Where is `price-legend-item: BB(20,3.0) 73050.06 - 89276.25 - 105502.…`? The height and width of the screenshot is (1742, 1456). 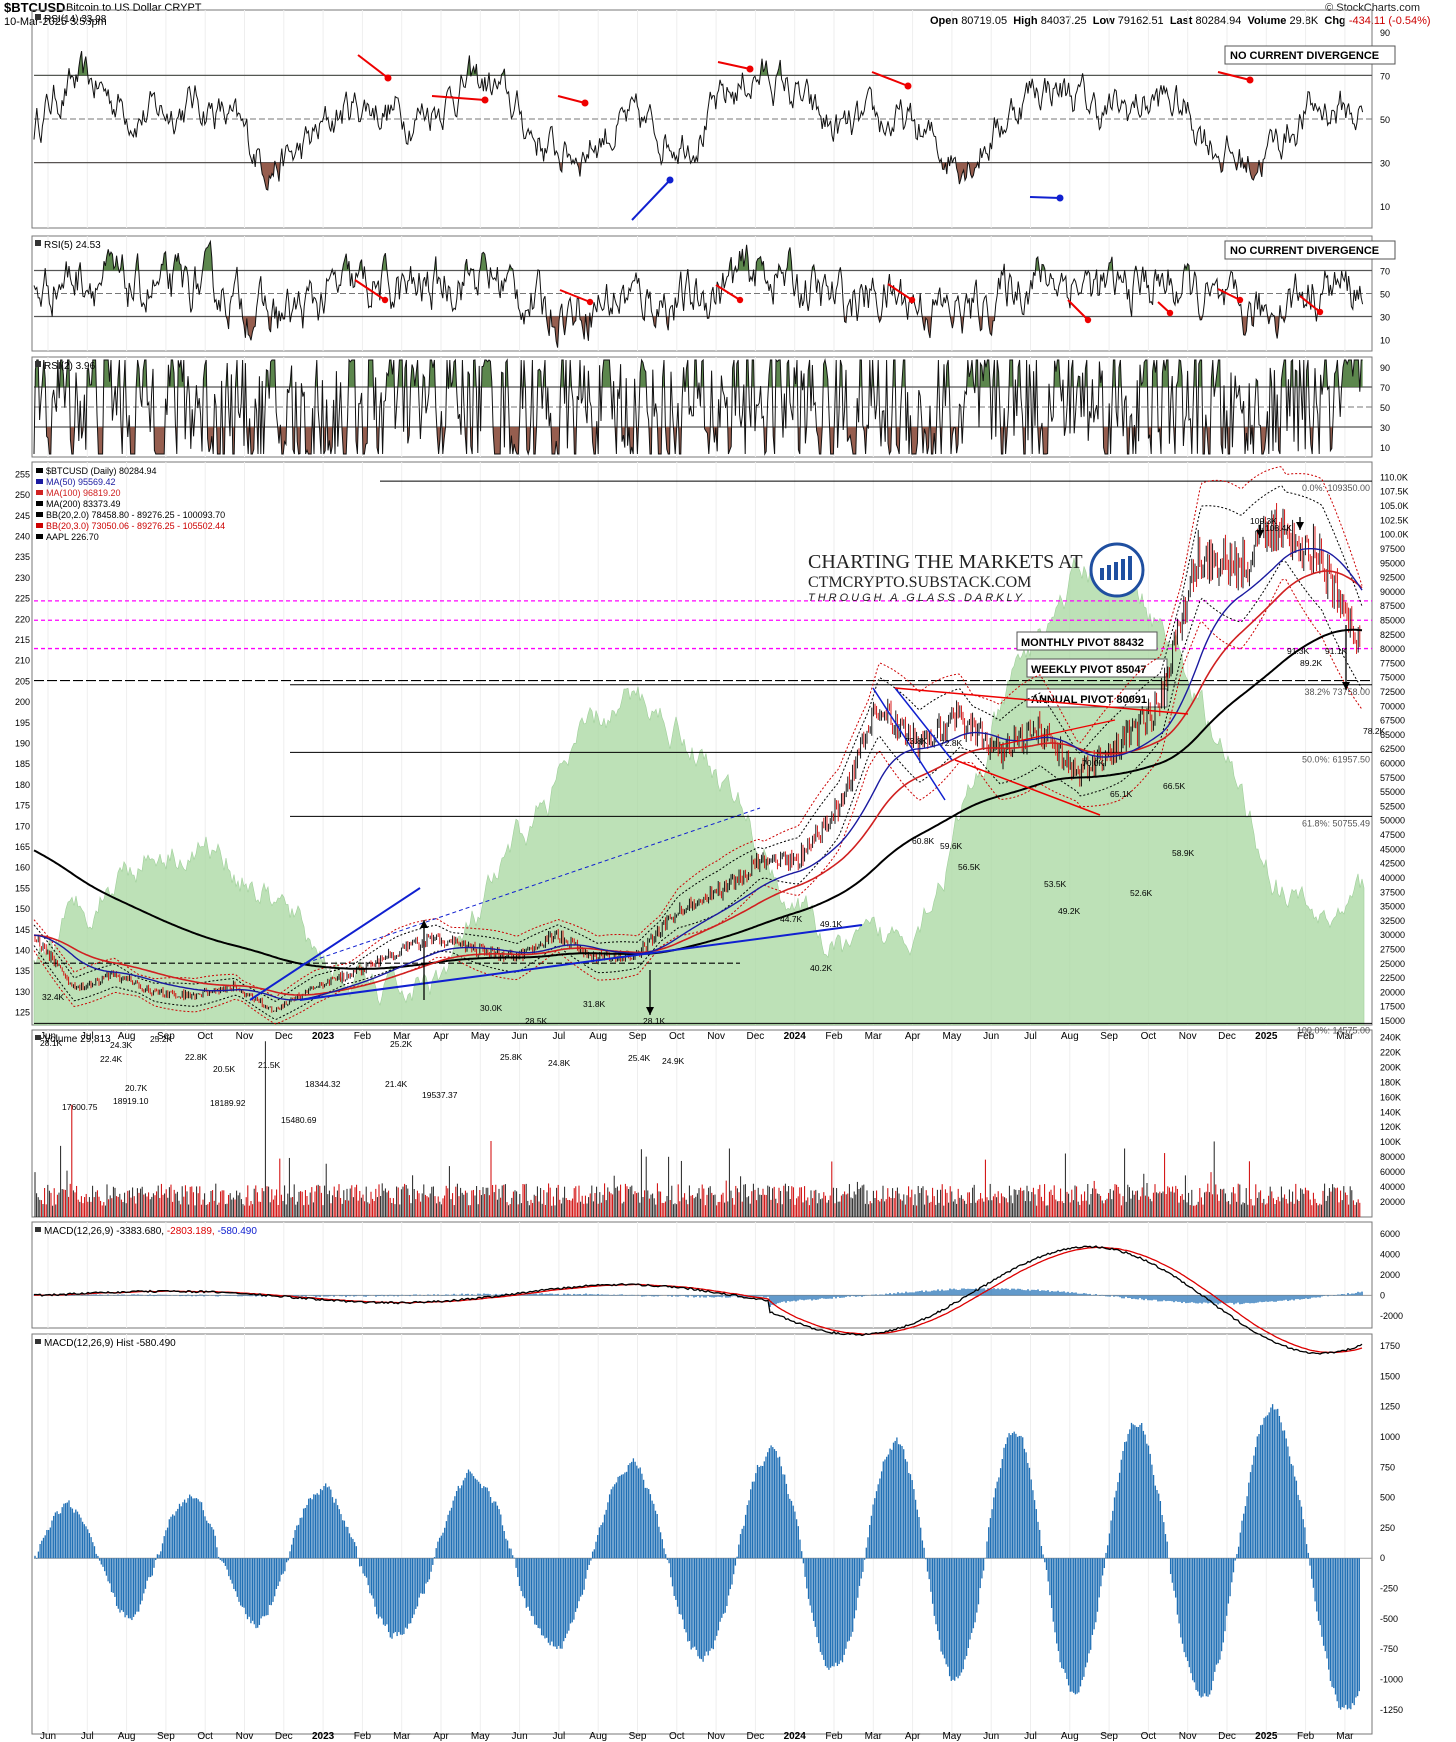
price-legend-item: BB(20,3.0) 73050.06 - 89276.25 - 105502.… is located at coordinates (135, 526).